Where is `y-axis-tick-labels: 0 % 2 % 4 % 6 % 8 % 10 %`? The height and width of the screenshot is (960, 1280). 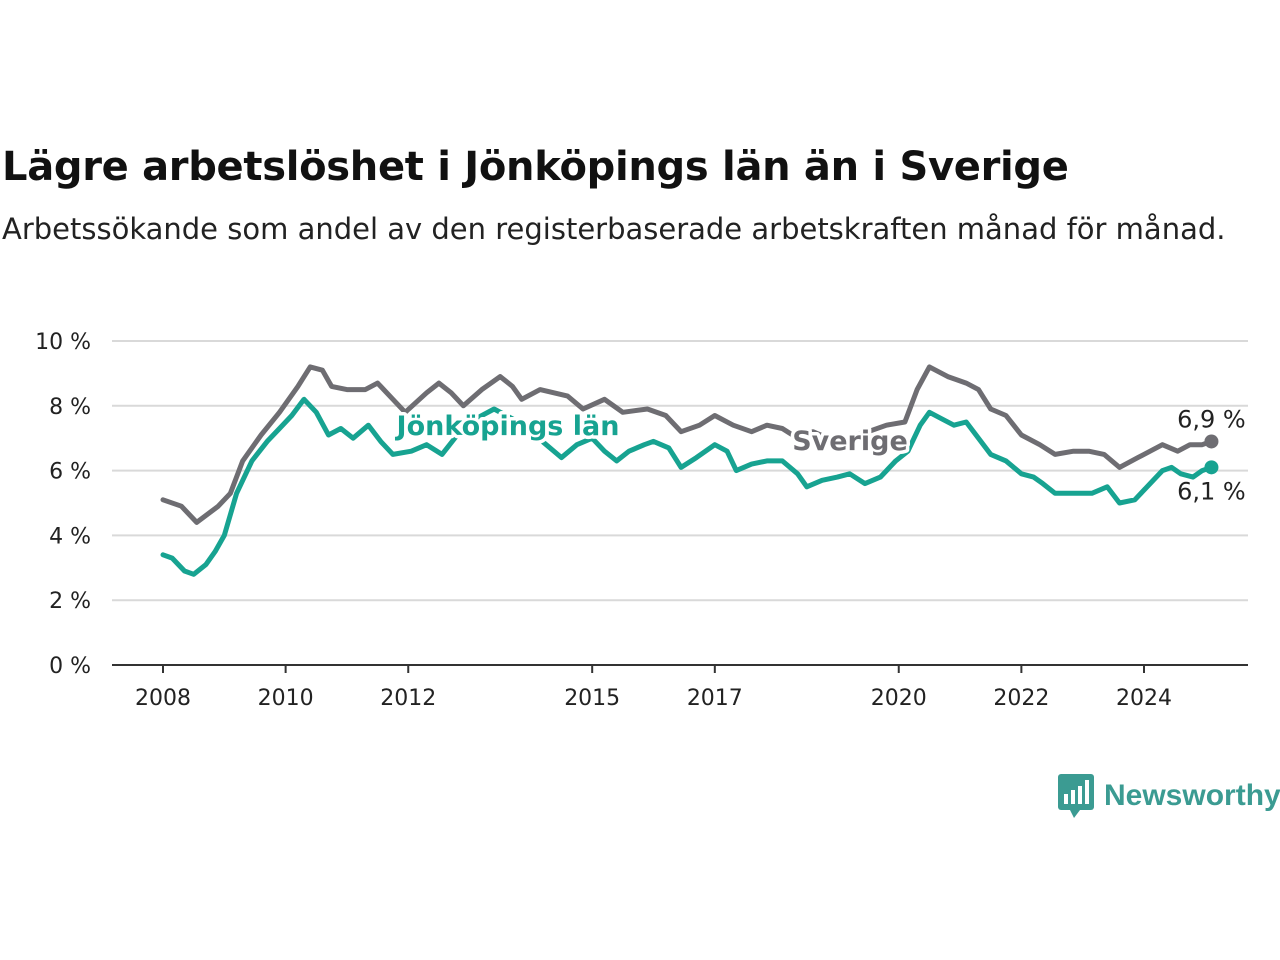
y-axis-tick-labels: 0 % 2 % 4 % 6 % 8 % 10 % is located at coordinates (63, 504).